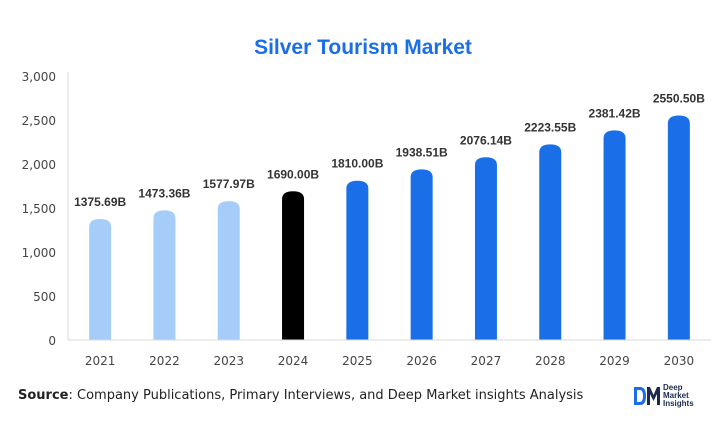 The height and width of the screenshot is (443, 726). Describe the element at coordinates (550, 361) in the screenshot. I see `x-tick-label: 2028` at that location.